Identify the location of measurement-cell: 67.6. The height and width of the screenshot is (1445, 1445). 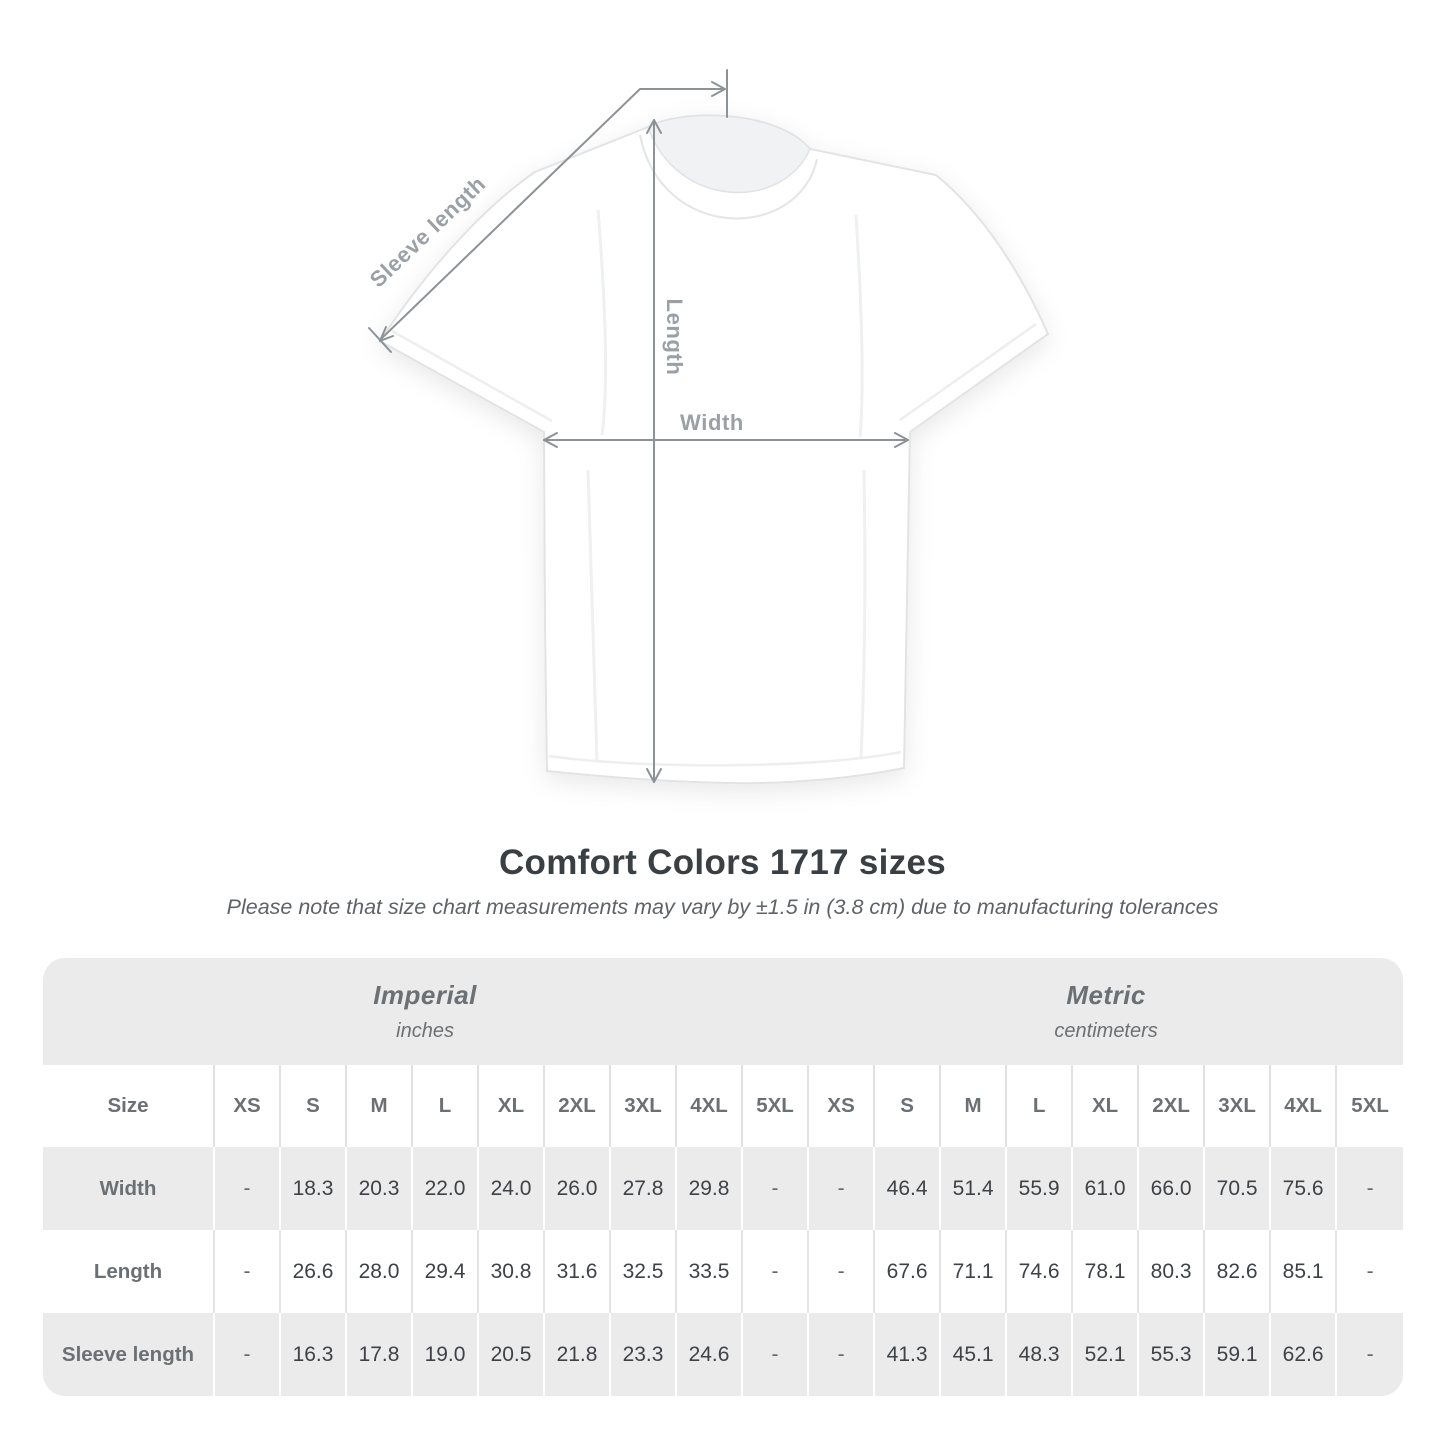
(908, 1271).